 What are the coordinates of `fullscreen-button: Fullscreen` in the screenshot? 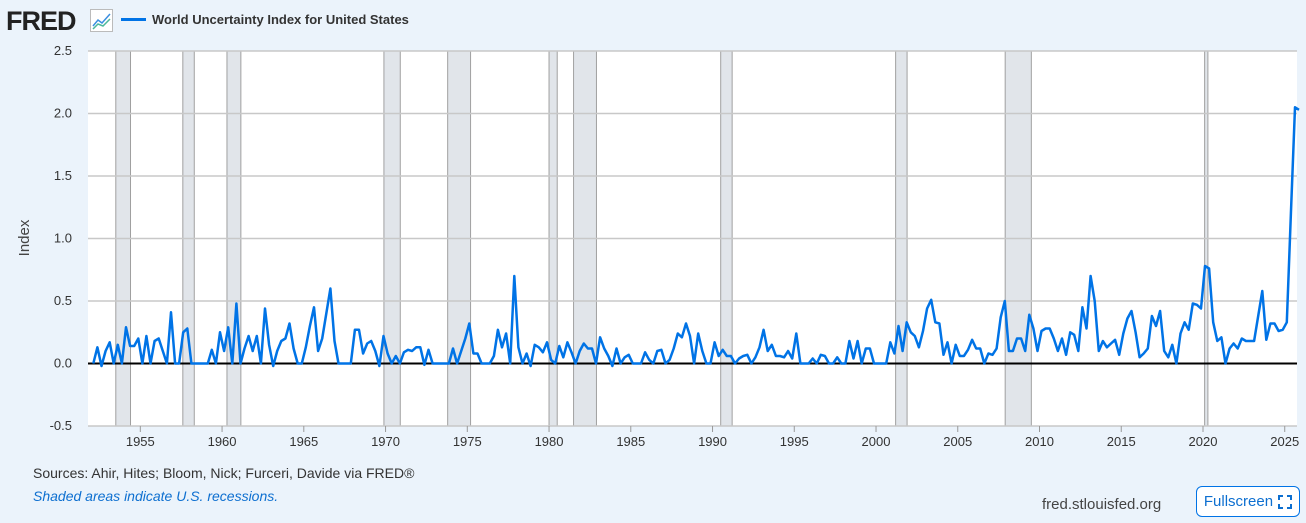 It's located at (1248, 501).